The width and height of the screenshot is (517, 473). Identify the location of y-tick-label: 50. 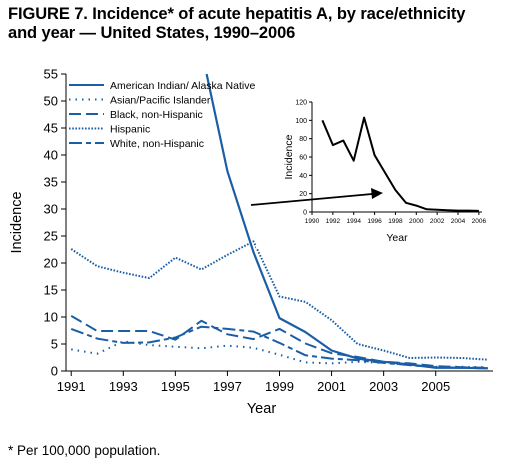
(51, 101).